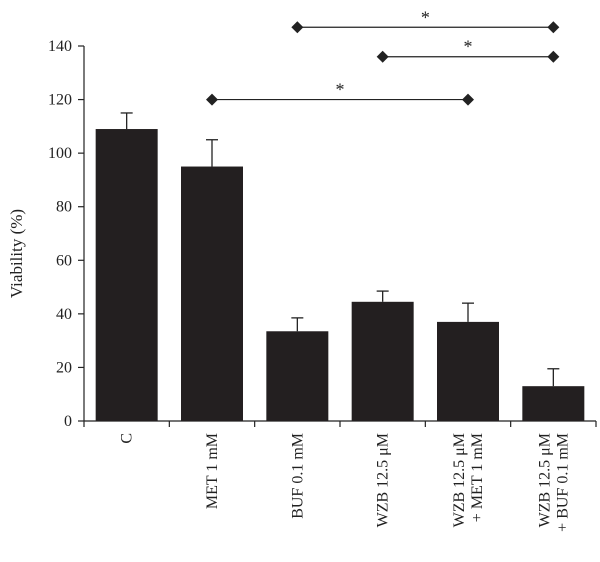 The image size is (600, 562). Describe the element at coordinates (16, 253) in the screenshot. I see `y-axis-title: Viability (%)` at that location.